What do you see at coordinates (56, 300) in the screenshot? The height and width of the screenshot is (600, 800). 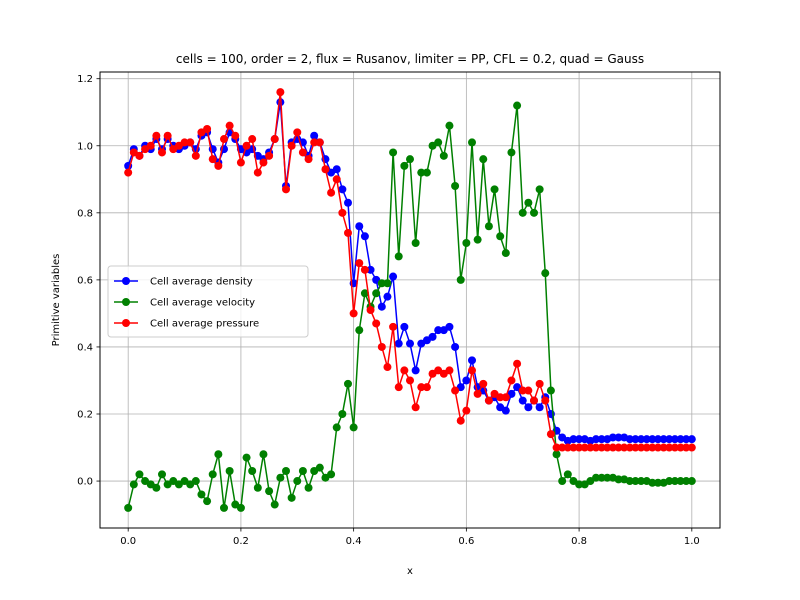 I see `y-axis-label: Primitive variables` at bounding box center [56, 300].